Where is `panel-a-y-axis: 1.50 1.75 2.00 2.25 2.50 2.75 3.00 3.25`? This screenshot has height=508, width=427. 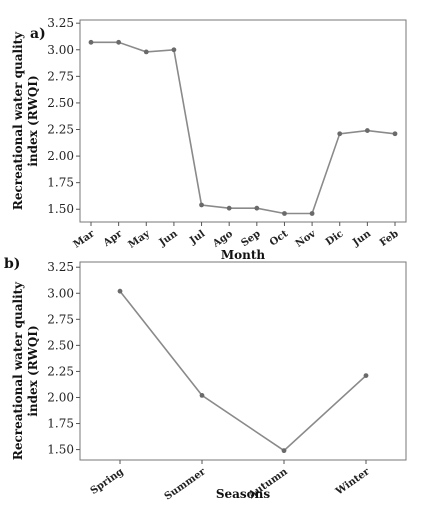 panel-a-y-axis: 1.50 1.75 2.00 2.25 2.50 2.75 3.00 3.25 is located at coordinates (63, 116).